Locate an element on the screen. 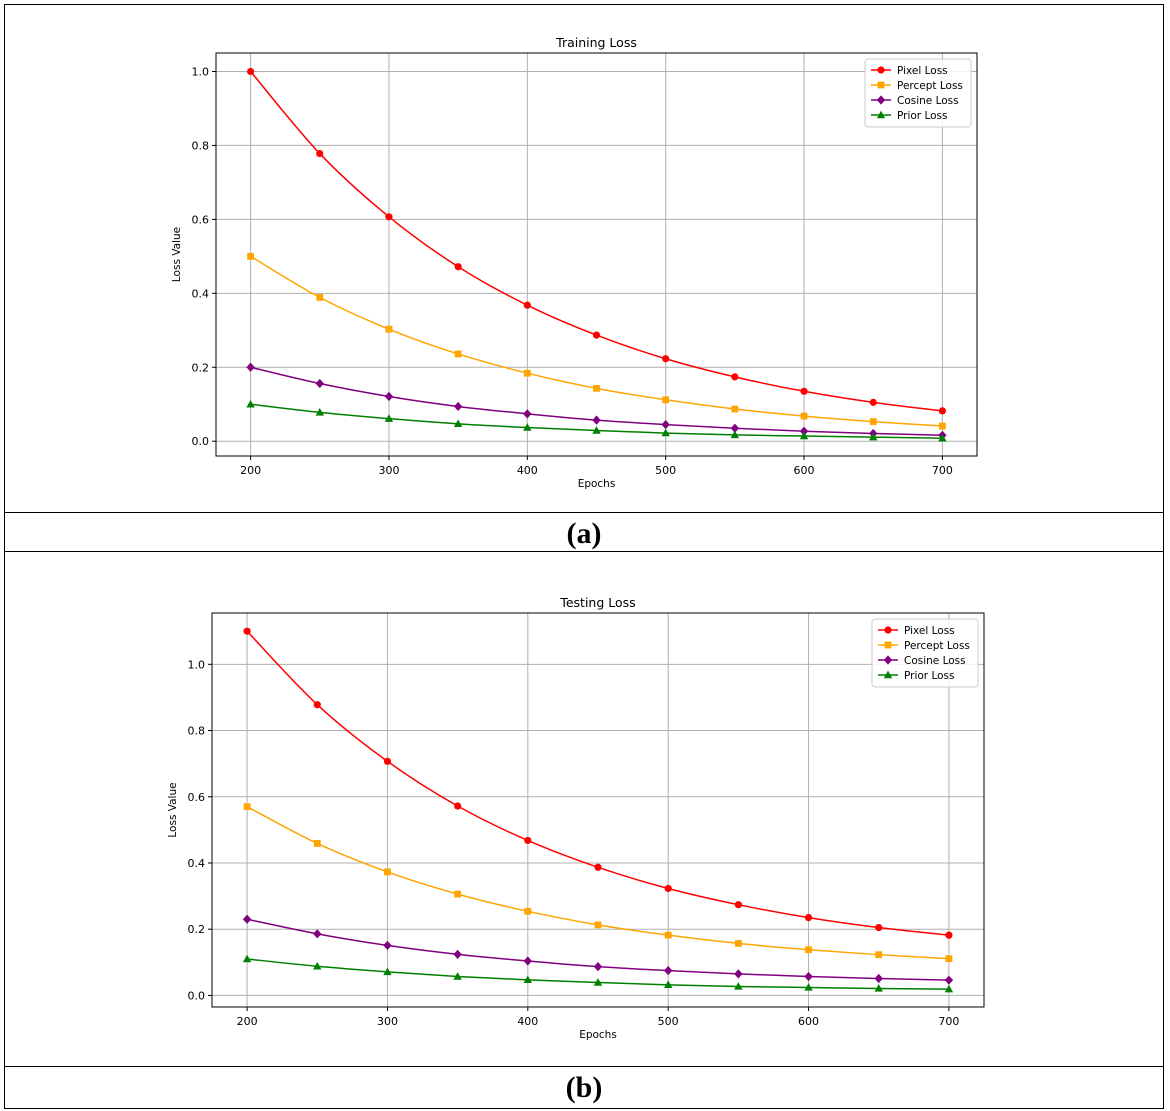 This screenshot has width=1170, height=1111. legend-marker-cosine-loss is located at coordinates (888, 660).